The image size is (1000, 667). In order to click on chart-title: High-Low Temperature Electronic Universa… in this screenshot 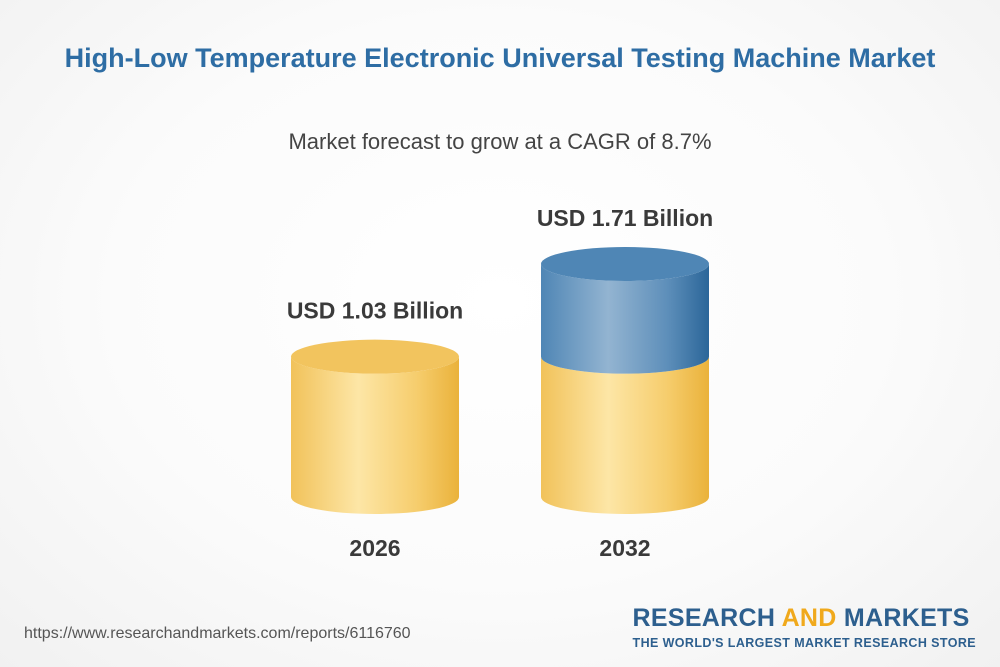, I will do `click(500, 58)`.